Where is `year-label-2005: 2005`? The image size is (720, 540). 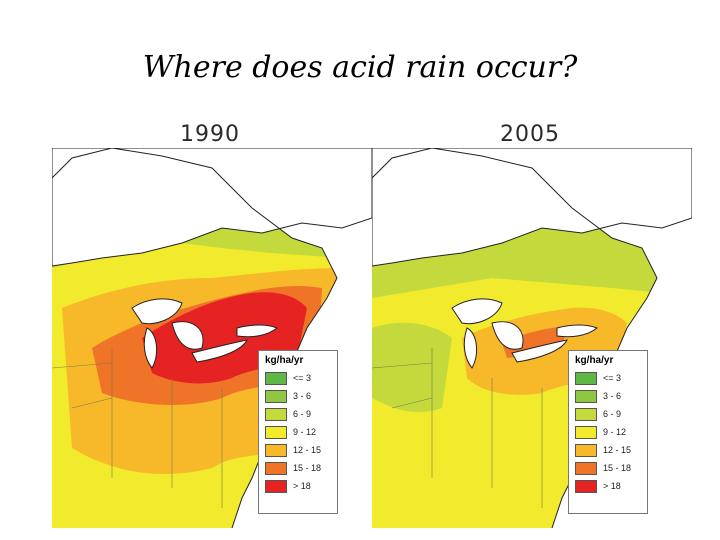
year-label-2005: 2005 is located at coordinates (530, 134).